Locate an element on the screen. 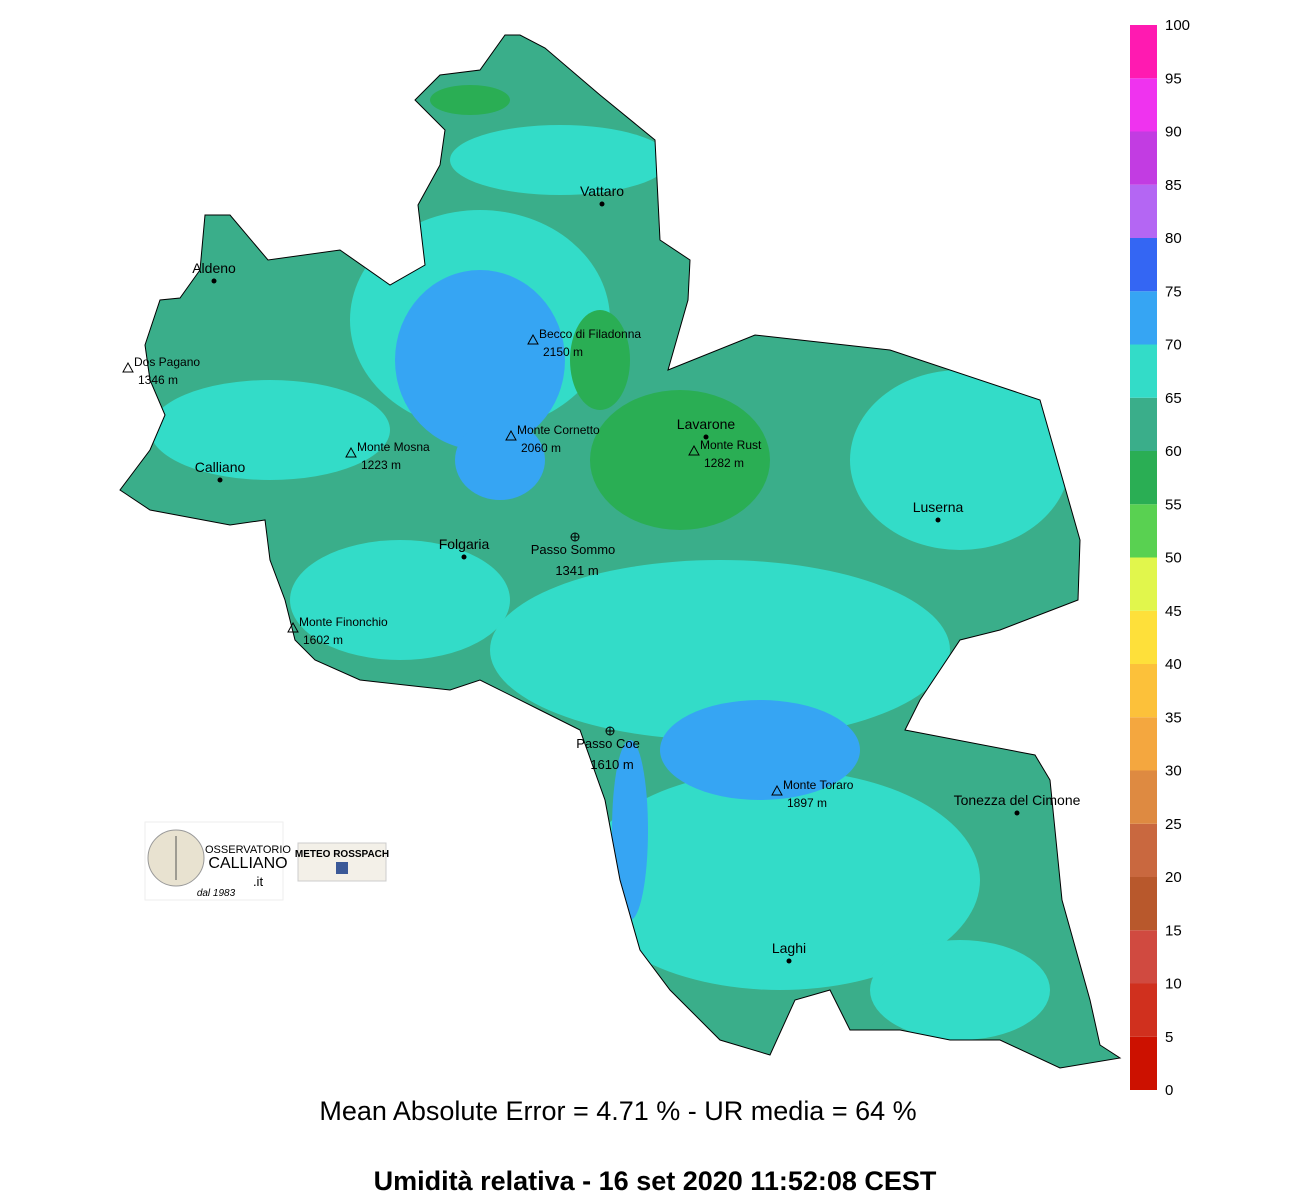 The height and width of the screenshot is (1200, 1300). logo-text: OSSERVATORIO is located at coordinates (248, 850).